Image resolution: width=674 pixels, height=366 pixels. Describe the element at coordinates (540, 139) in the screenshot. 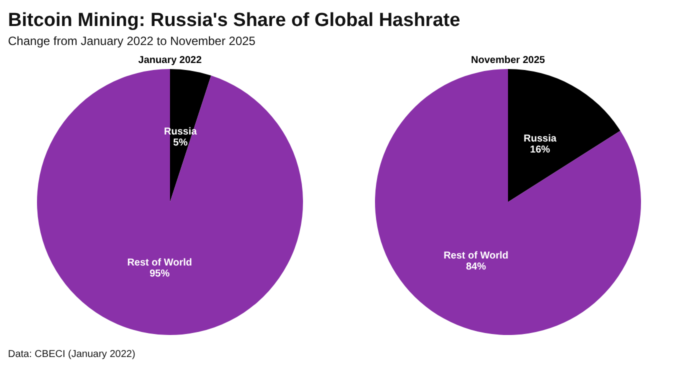

I see `slice-label: Russia` at that location.